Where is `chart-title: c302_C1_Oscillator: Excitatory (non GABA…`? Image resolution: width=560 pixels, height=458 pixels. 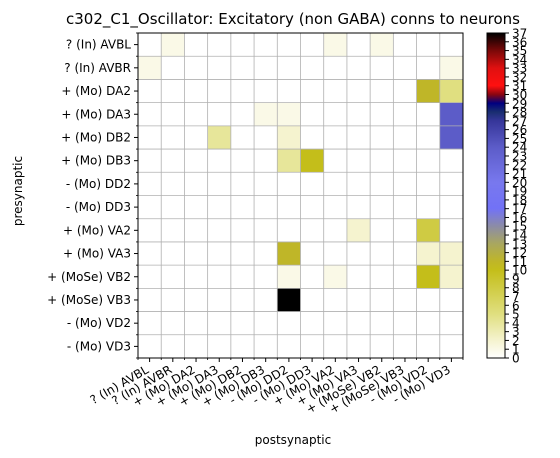 chart-title: c302_C1_Oscillator: Excitatory (non GABA… is located at coordinates (293, 19).